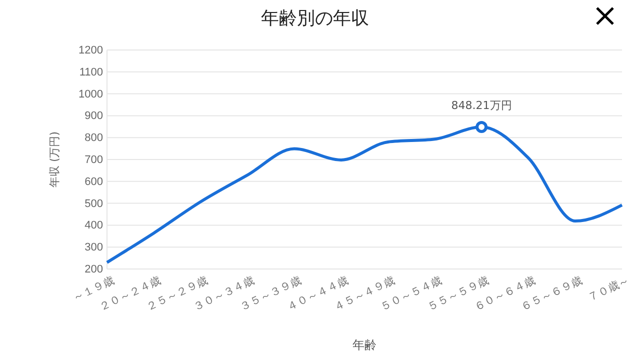 The image size is (630, 359). What do you see at coordinates (93, 270) in the screenshot?
I see `y-tick-label: 200` at bounding box center [93, 270].